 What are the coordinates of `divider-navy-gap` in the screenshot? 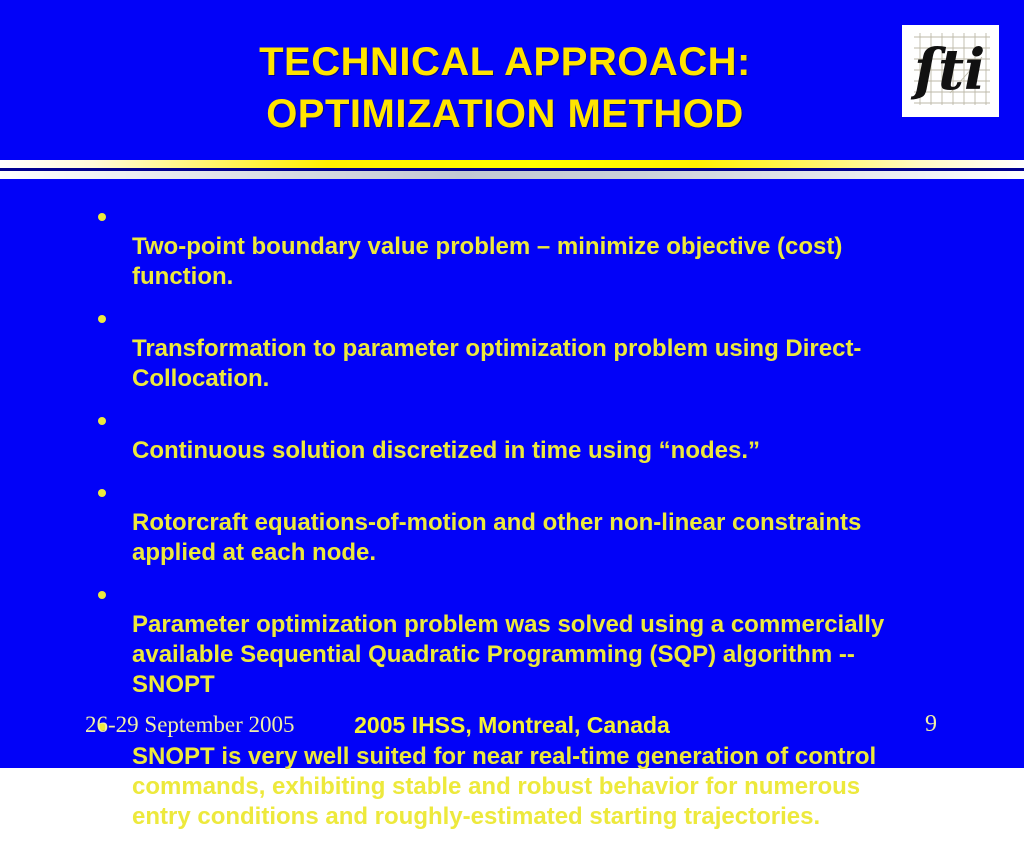 It's located at (512, 169).